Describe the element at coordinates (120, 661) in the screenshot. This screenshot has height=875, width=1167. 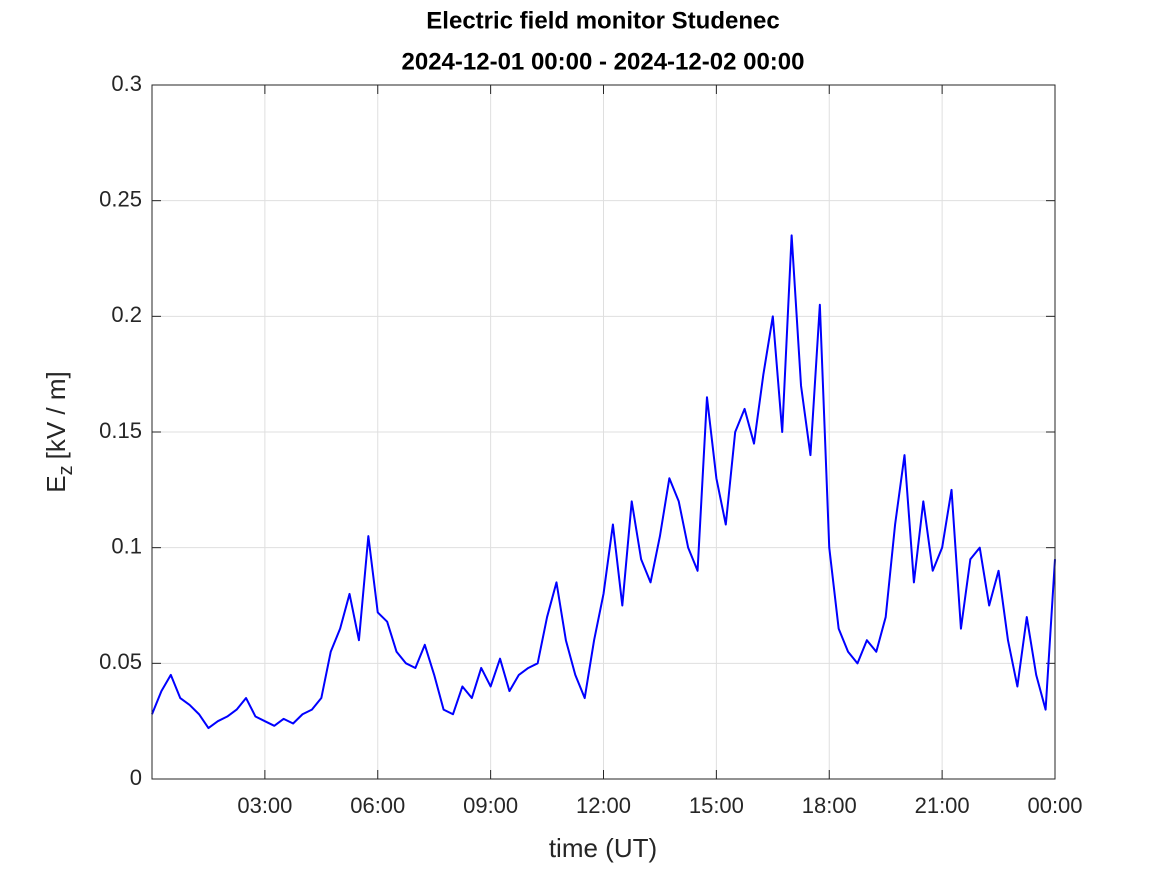
I see `y-tick-label: 0.05` at that location.